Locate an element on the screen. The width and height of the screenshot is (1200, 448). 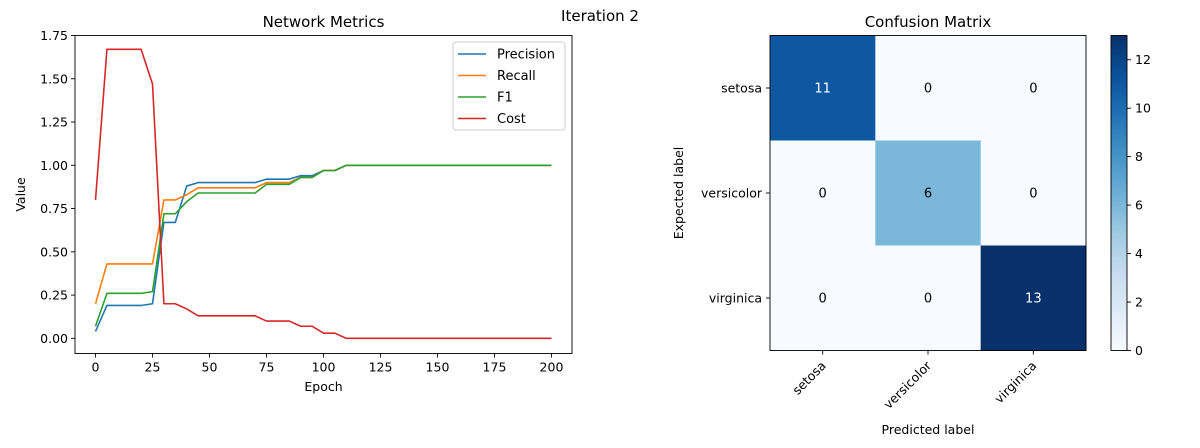
y-tick-label: 0.50 is located at coordinates (54, 251).